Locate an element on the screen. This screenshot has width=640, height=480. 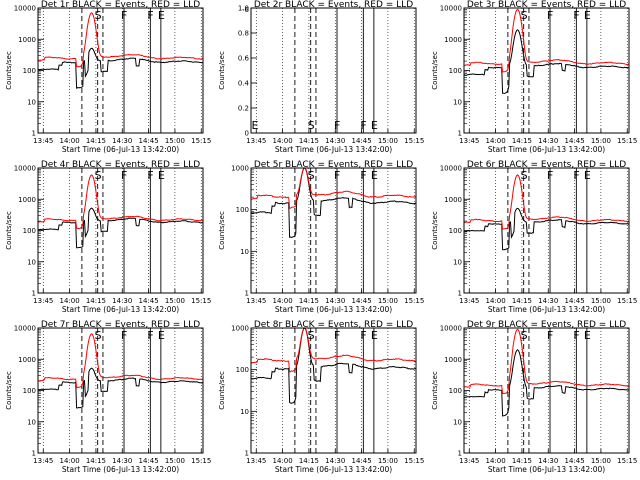
chart-title: Det 7r BLACK = Events, RED = LLD is located at coordinates (120, 325).